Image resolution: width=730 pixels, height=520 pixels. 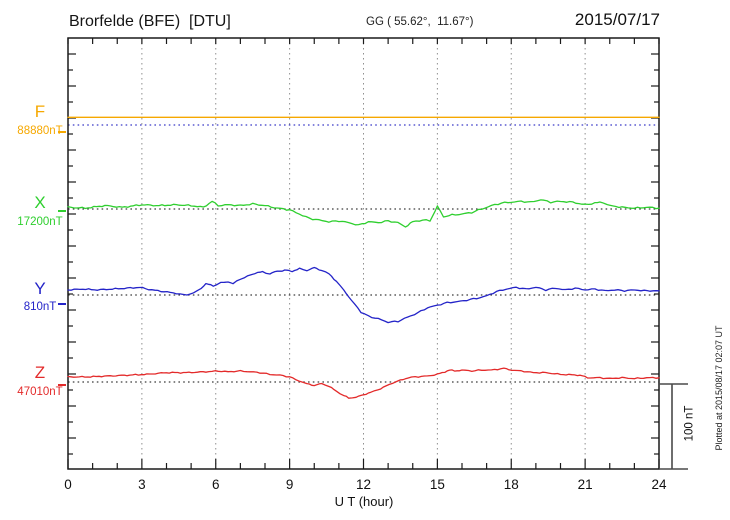 What do you see at coordinates (215, 484) in the screenshot?
I see `x-axis-tick-label: 6` at bounding box center [215, 484].